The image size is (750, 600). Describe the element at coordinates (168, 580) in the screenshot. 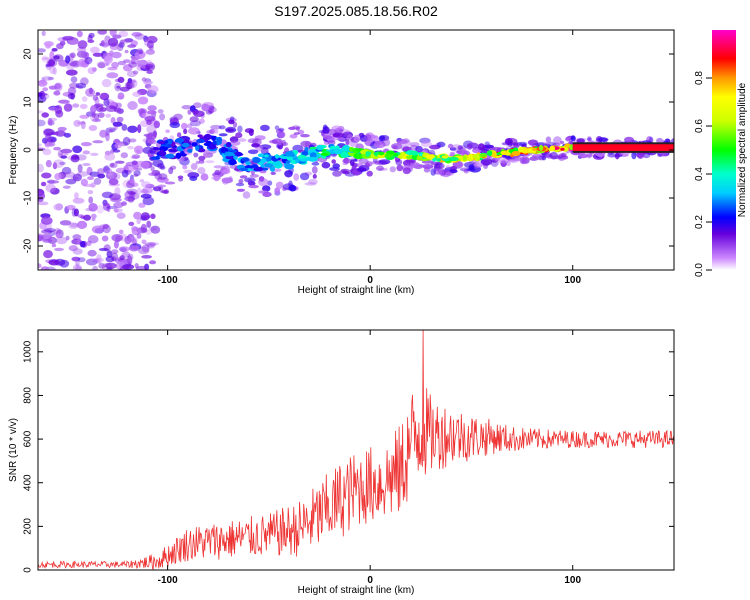

I see `x-tick-label: -100` at that location.